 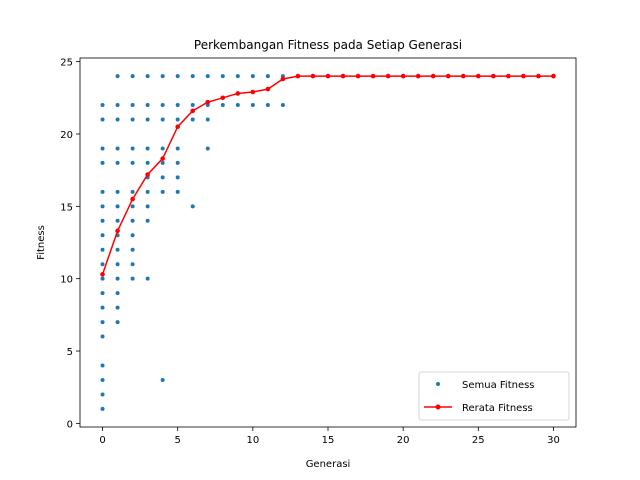 What do you see at coordinates (498, 385) in the screenshot?
I see `legend-label-scatter: Semua Fitness` at bounding box center [498, 385].